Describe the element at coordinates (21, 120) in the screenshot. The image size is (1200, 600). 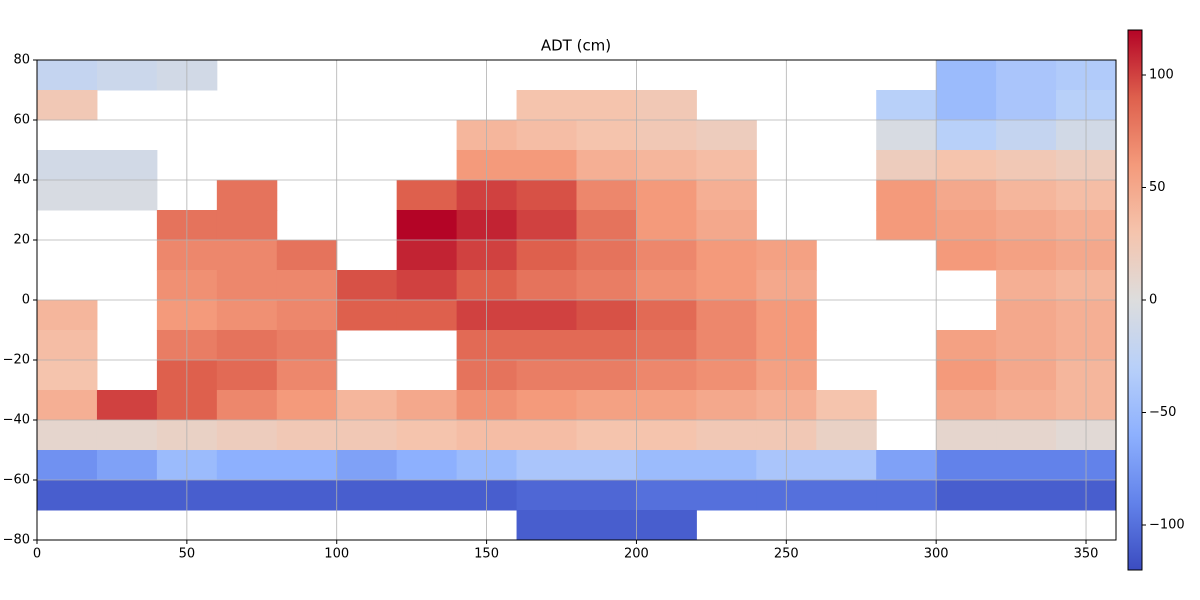
I see `y-tick-label: 60` at that location.